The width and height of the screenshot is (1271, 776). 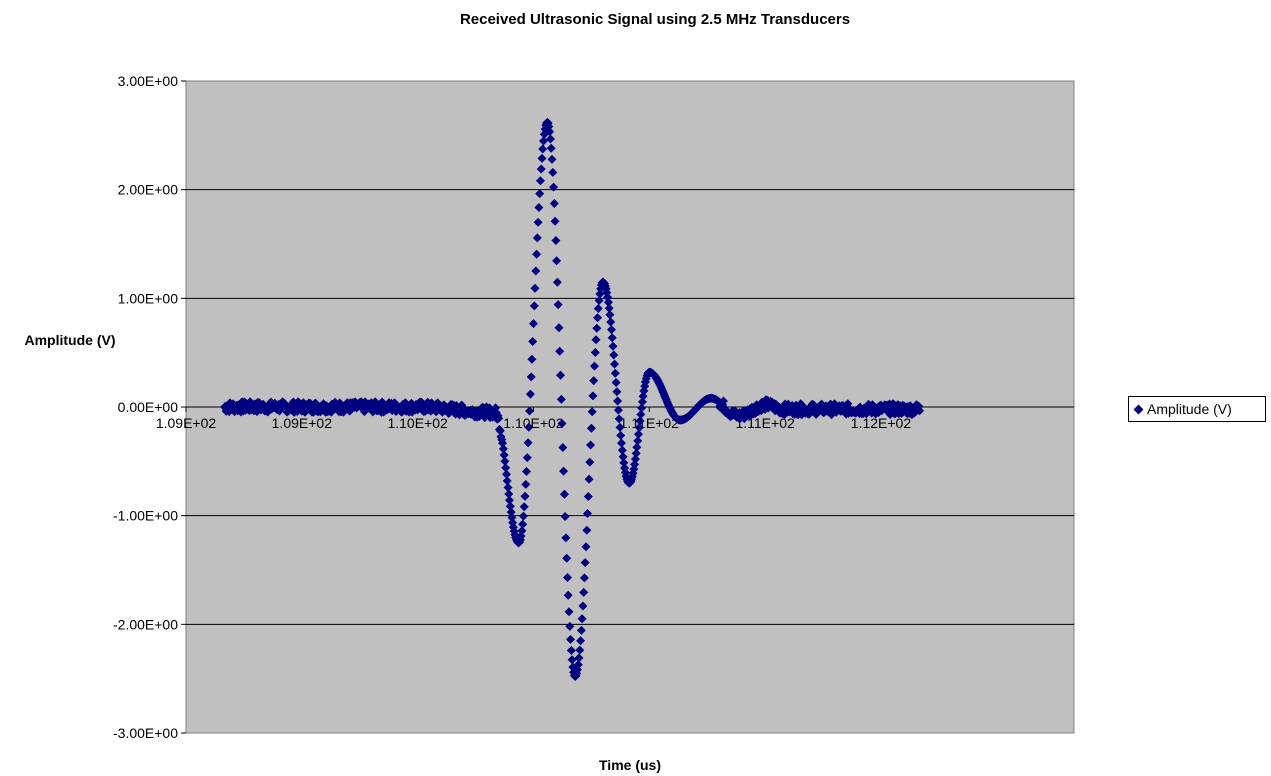 What do you see at coordinates (148, 81) in the screenshot?
I see `y-tick-label: 3.00E+00` at bounding box center [148, 81].